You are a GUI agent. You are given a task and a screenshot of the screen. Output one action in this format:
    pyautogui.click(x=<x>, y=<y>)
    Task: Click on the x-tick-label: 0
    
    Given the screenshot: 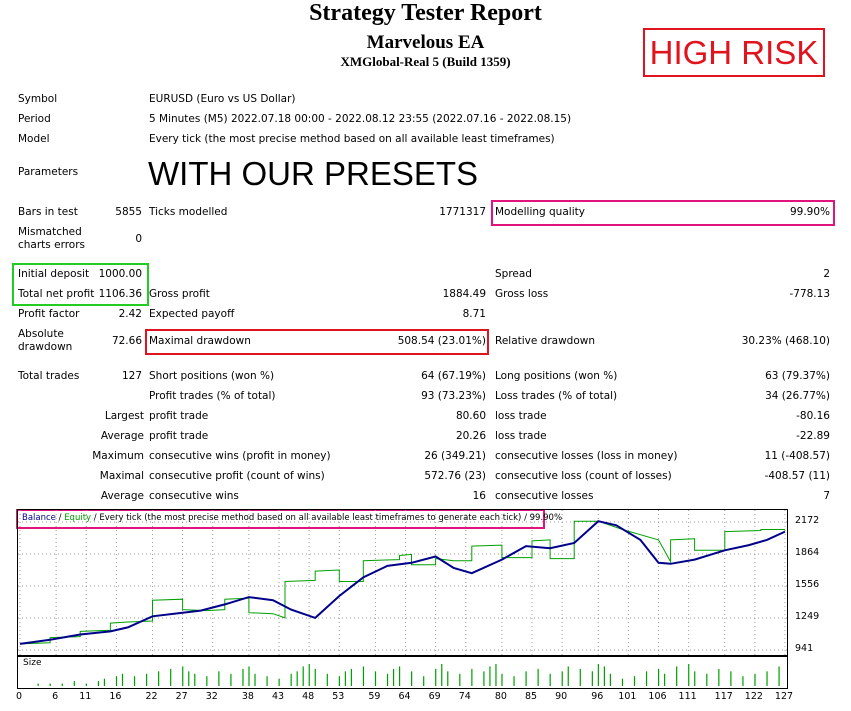 What is the action you would take?
    pyautogui.click(x=19, y=696)
    